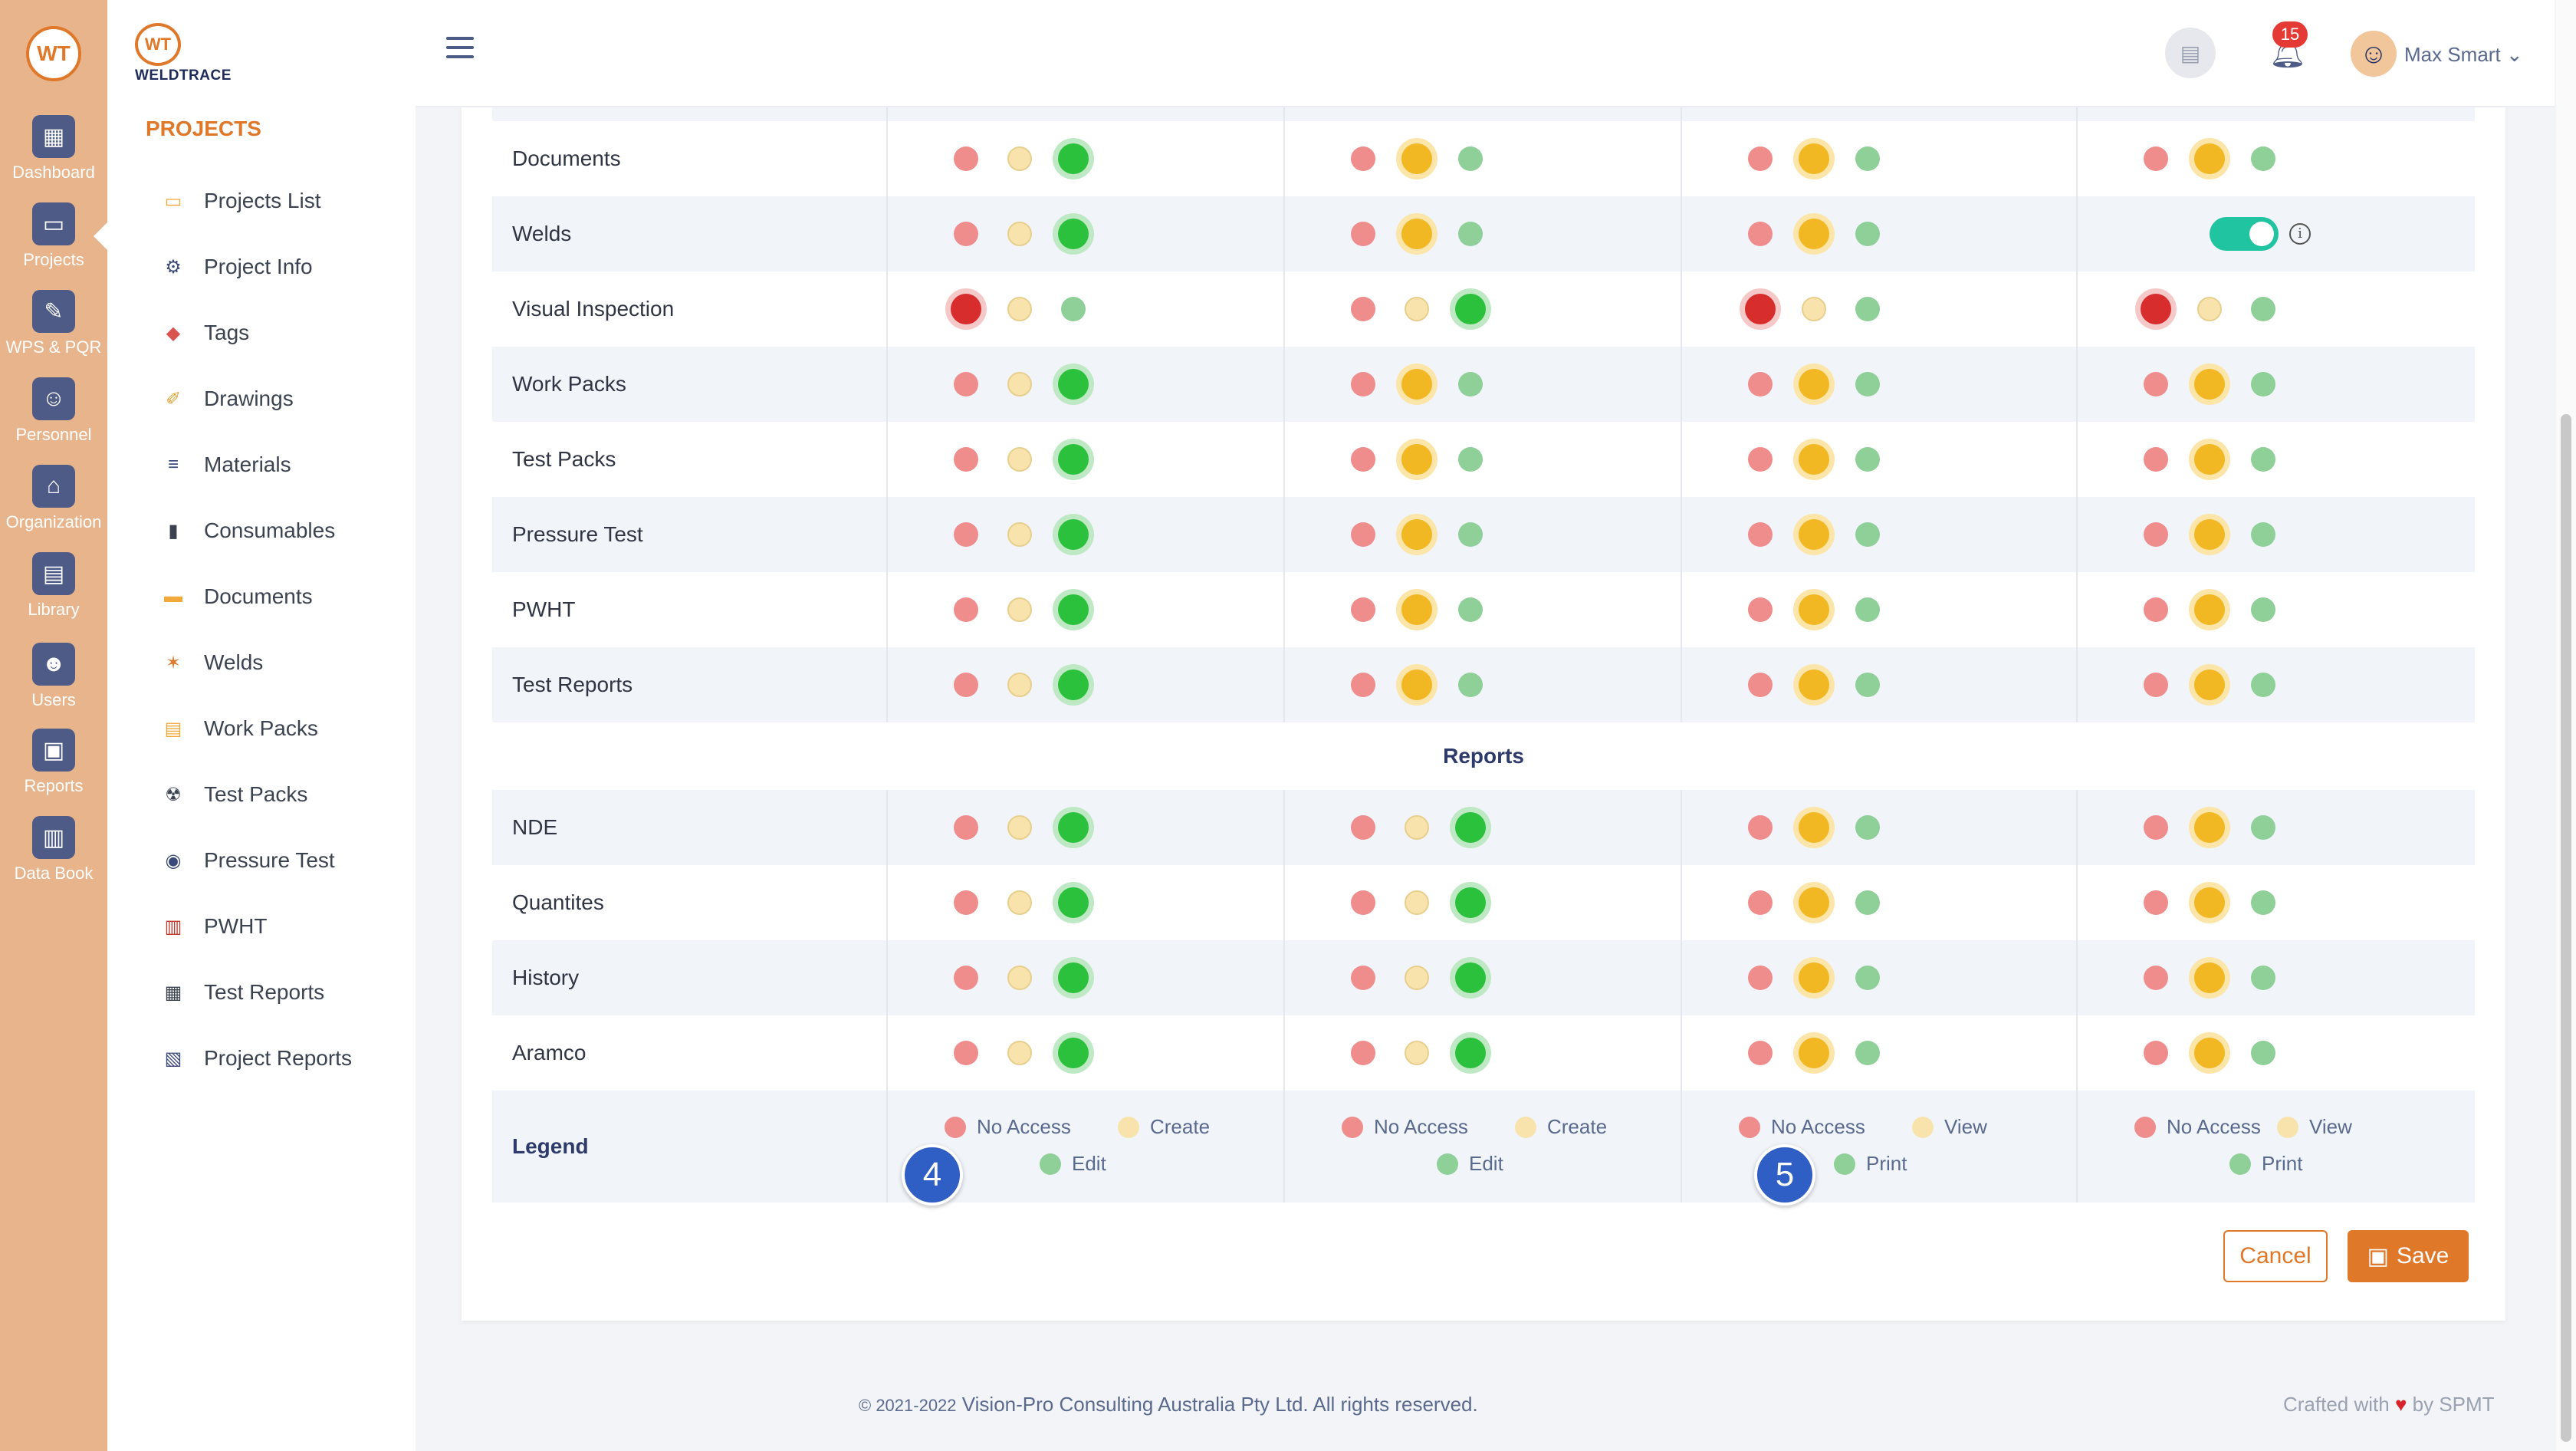 The image size is (2576, 1451). I want to click on sidebar-item-drawings: ✐ Drawings, so click(226, 398).